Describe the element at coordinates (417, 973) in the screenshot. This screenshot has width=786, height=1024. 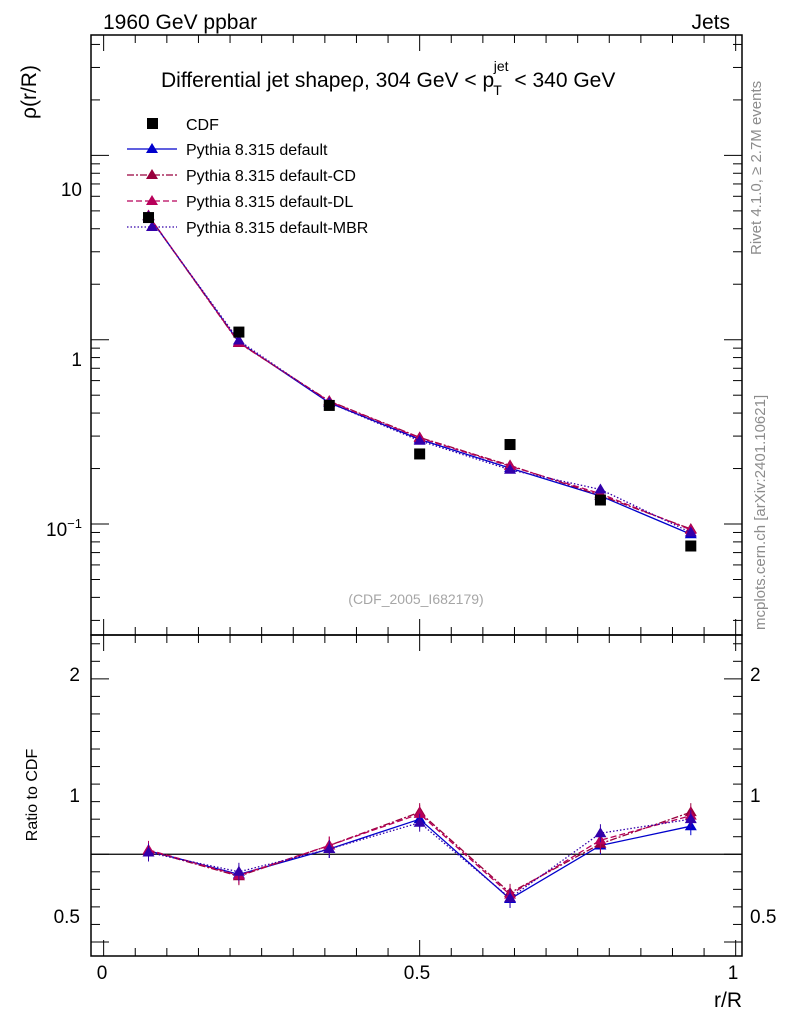
I see `x-tick-label-0.5: 0.5` at that location.